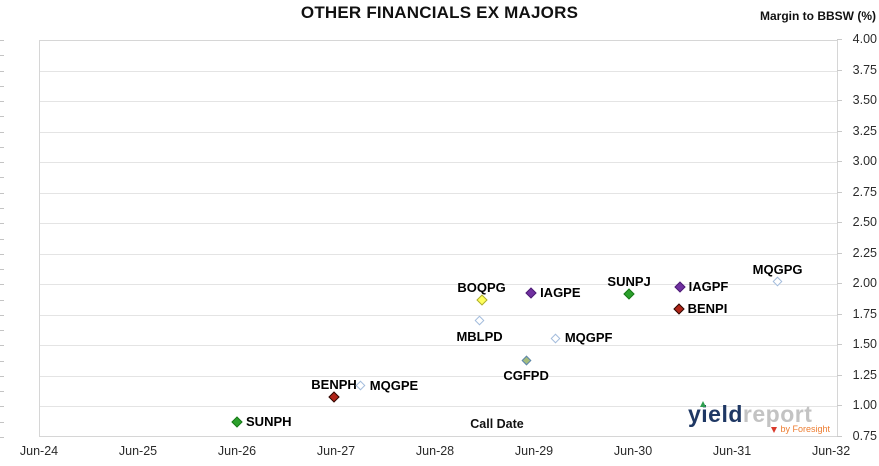  Describe the element at coordinates (588, 338) in the screenshot. I see `data-point-label-mqgpf: MQGPF` at that location.